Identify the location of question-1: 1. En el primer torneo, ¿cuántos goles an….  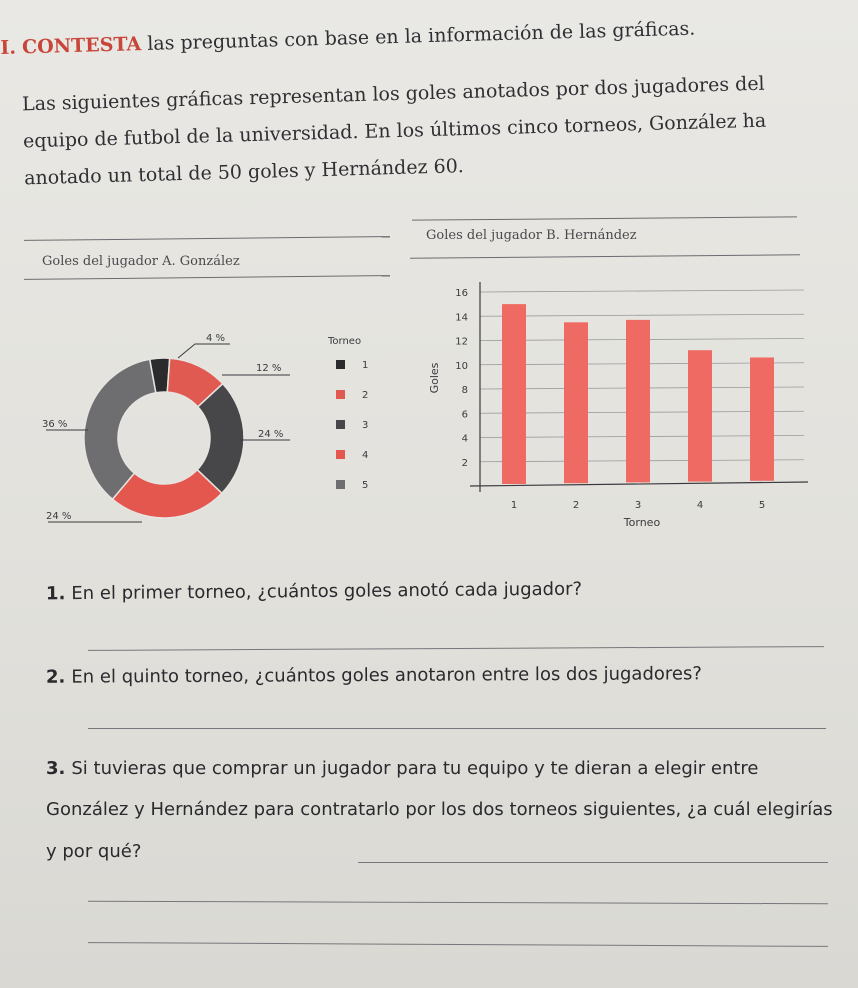
(314, 592).